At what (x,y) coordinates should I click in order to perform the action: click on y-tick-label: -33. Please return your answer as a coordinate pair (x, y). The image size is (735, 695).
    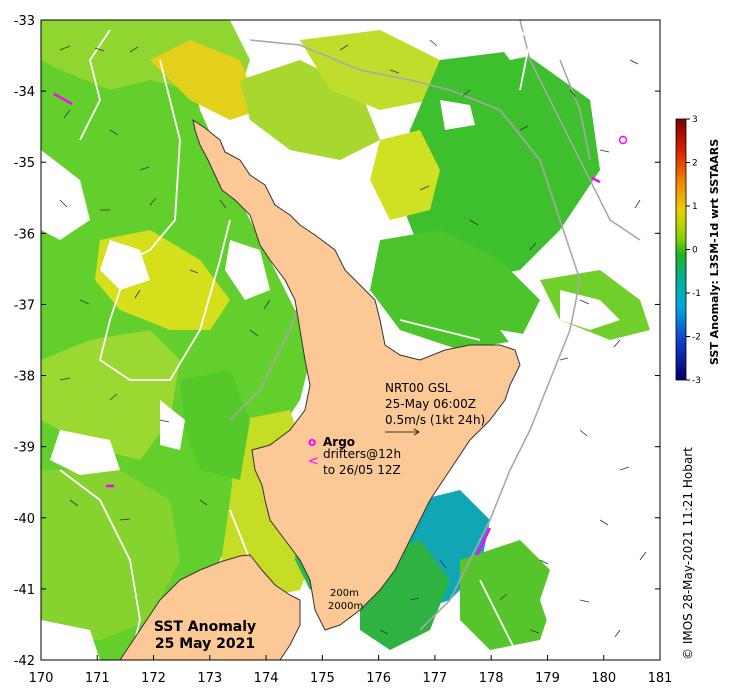
    Looking at the image, I should click on (24, 21).